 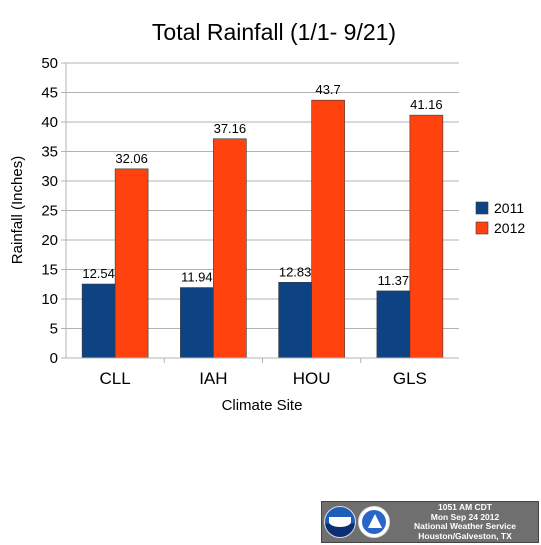 What do you see at coordinates (426, 104) in the screenshot?
I see `data-label: 41.16` at bounding box center [426, 104].